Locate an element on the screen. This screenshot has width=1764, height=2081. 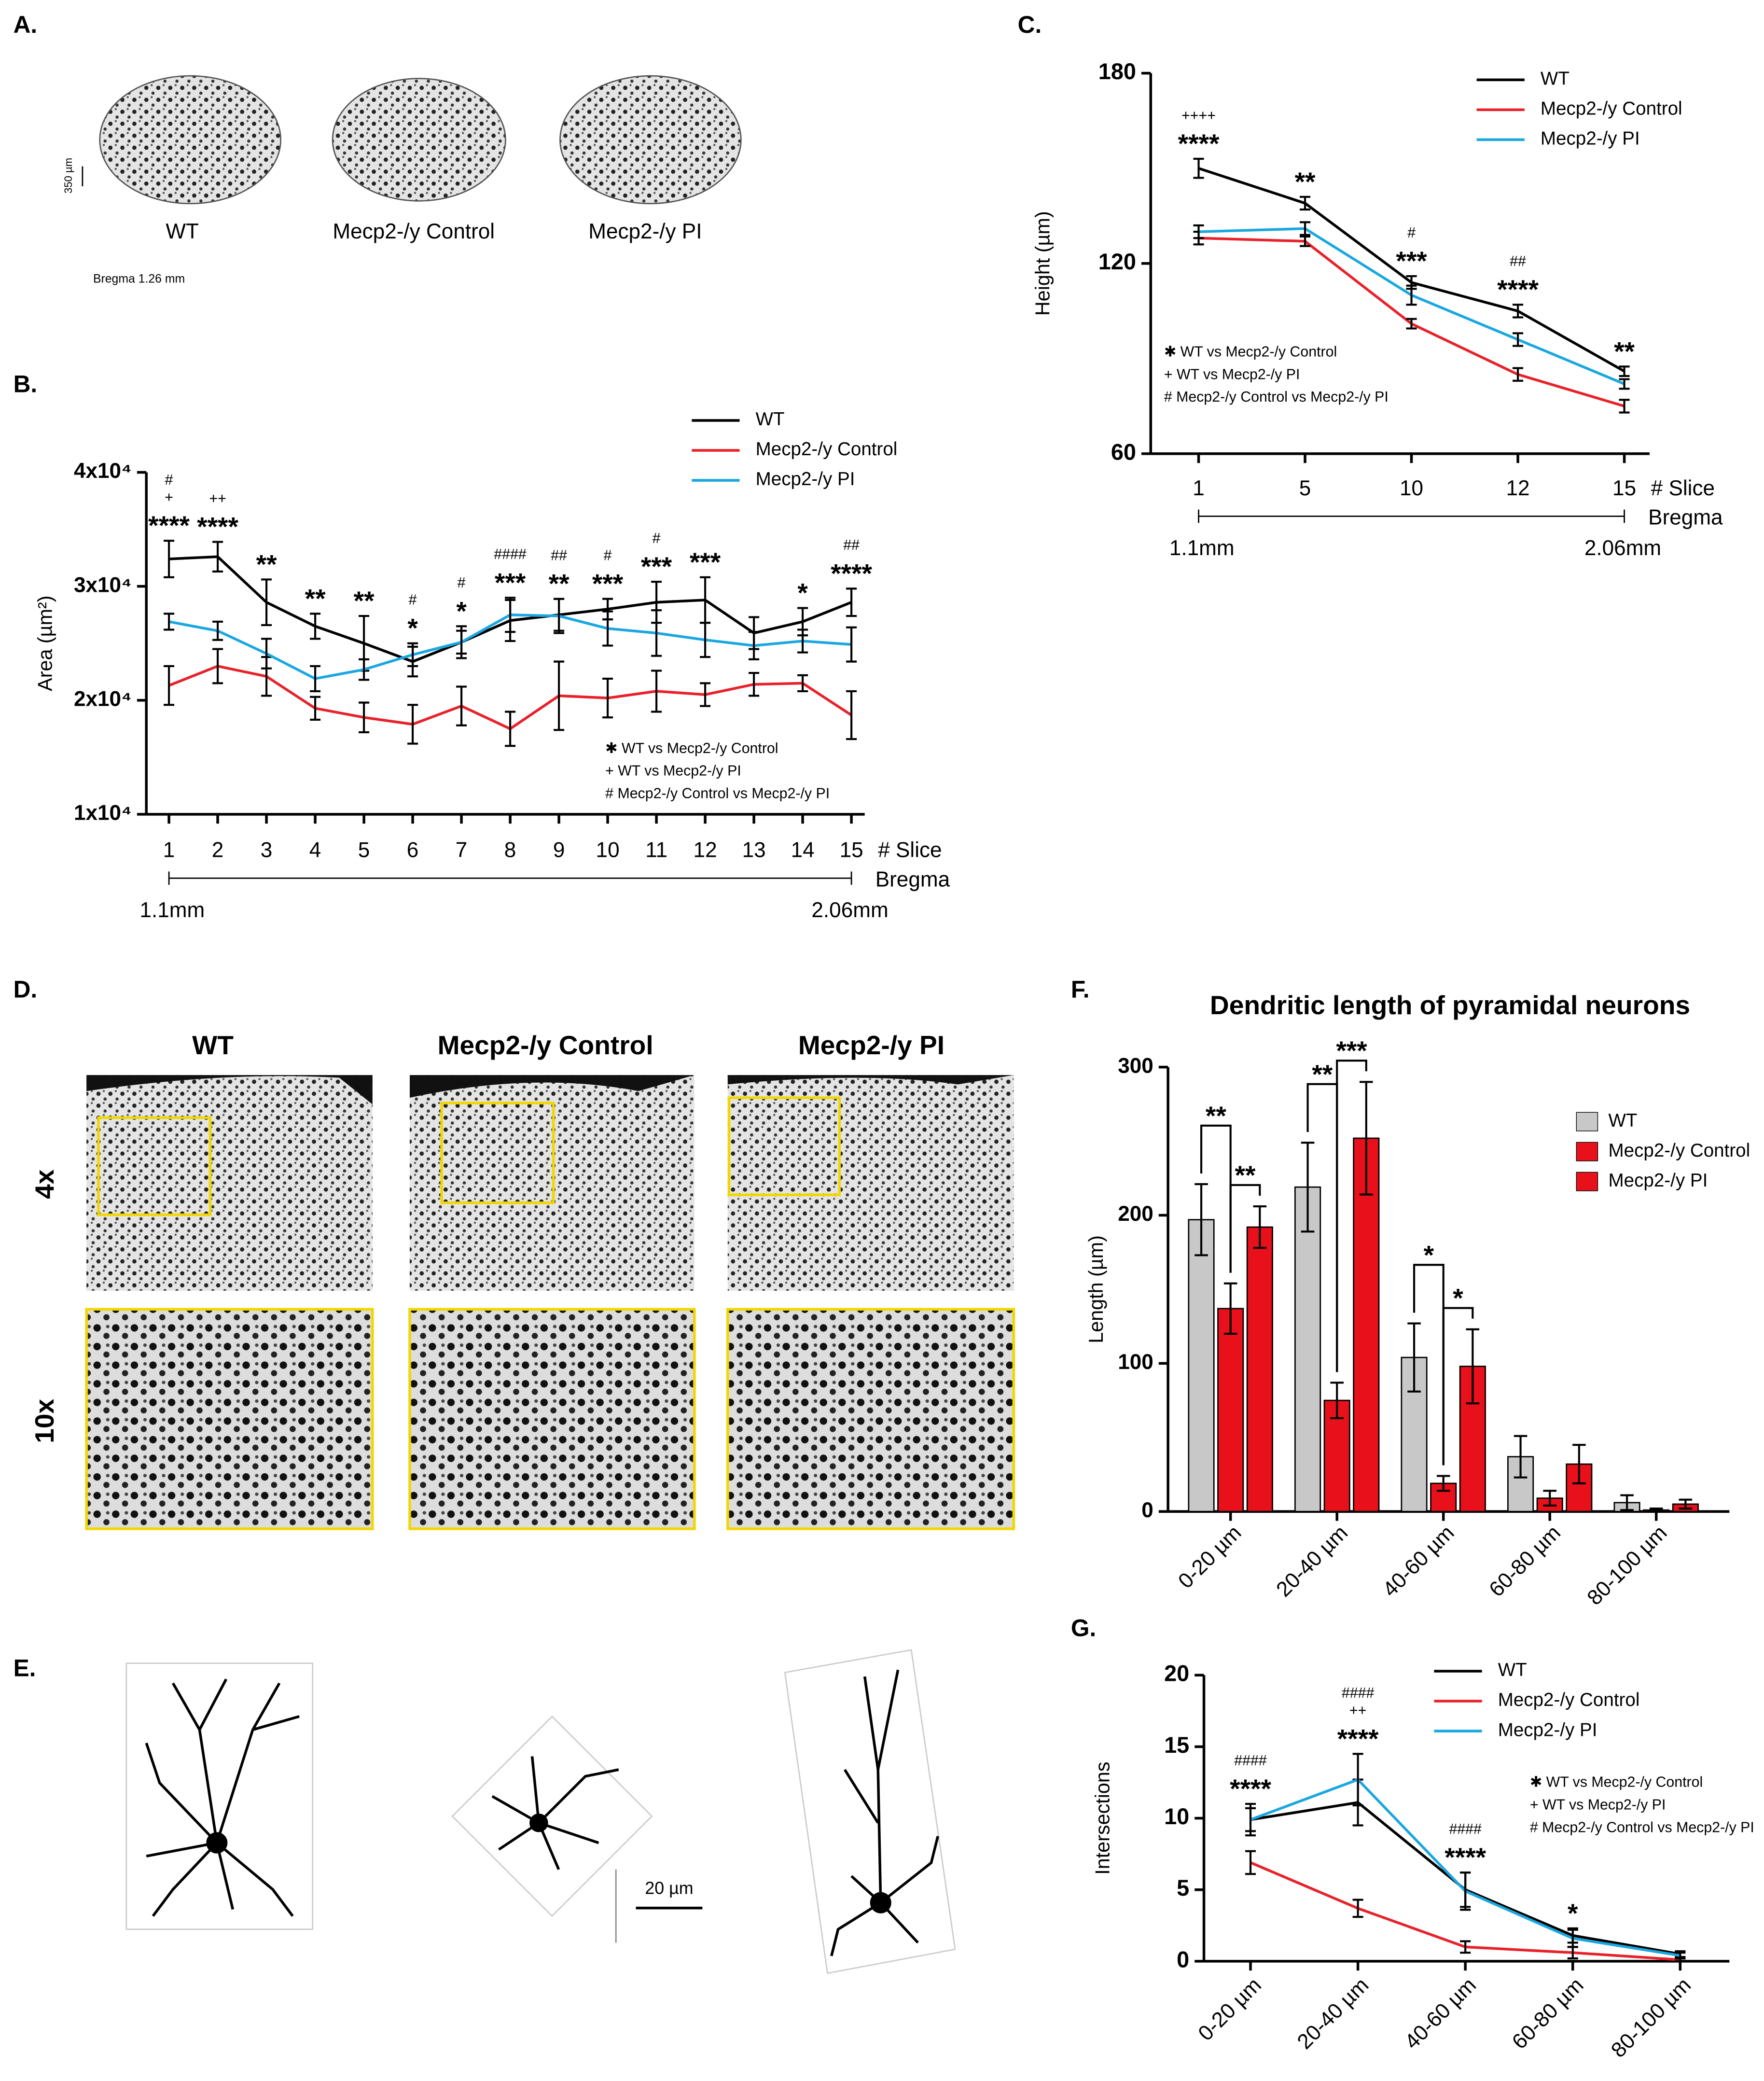
row-label: 10x is located at coordinates (44, 1421).